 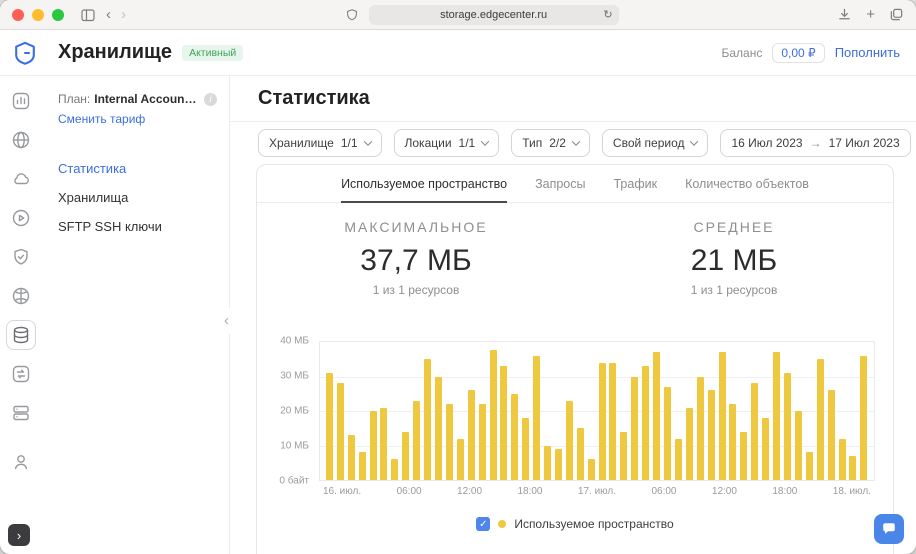 What do you see at coordinates (123, 14) in the screenshot?
I see `forward-button: ›` at bounding box center [123, 14].